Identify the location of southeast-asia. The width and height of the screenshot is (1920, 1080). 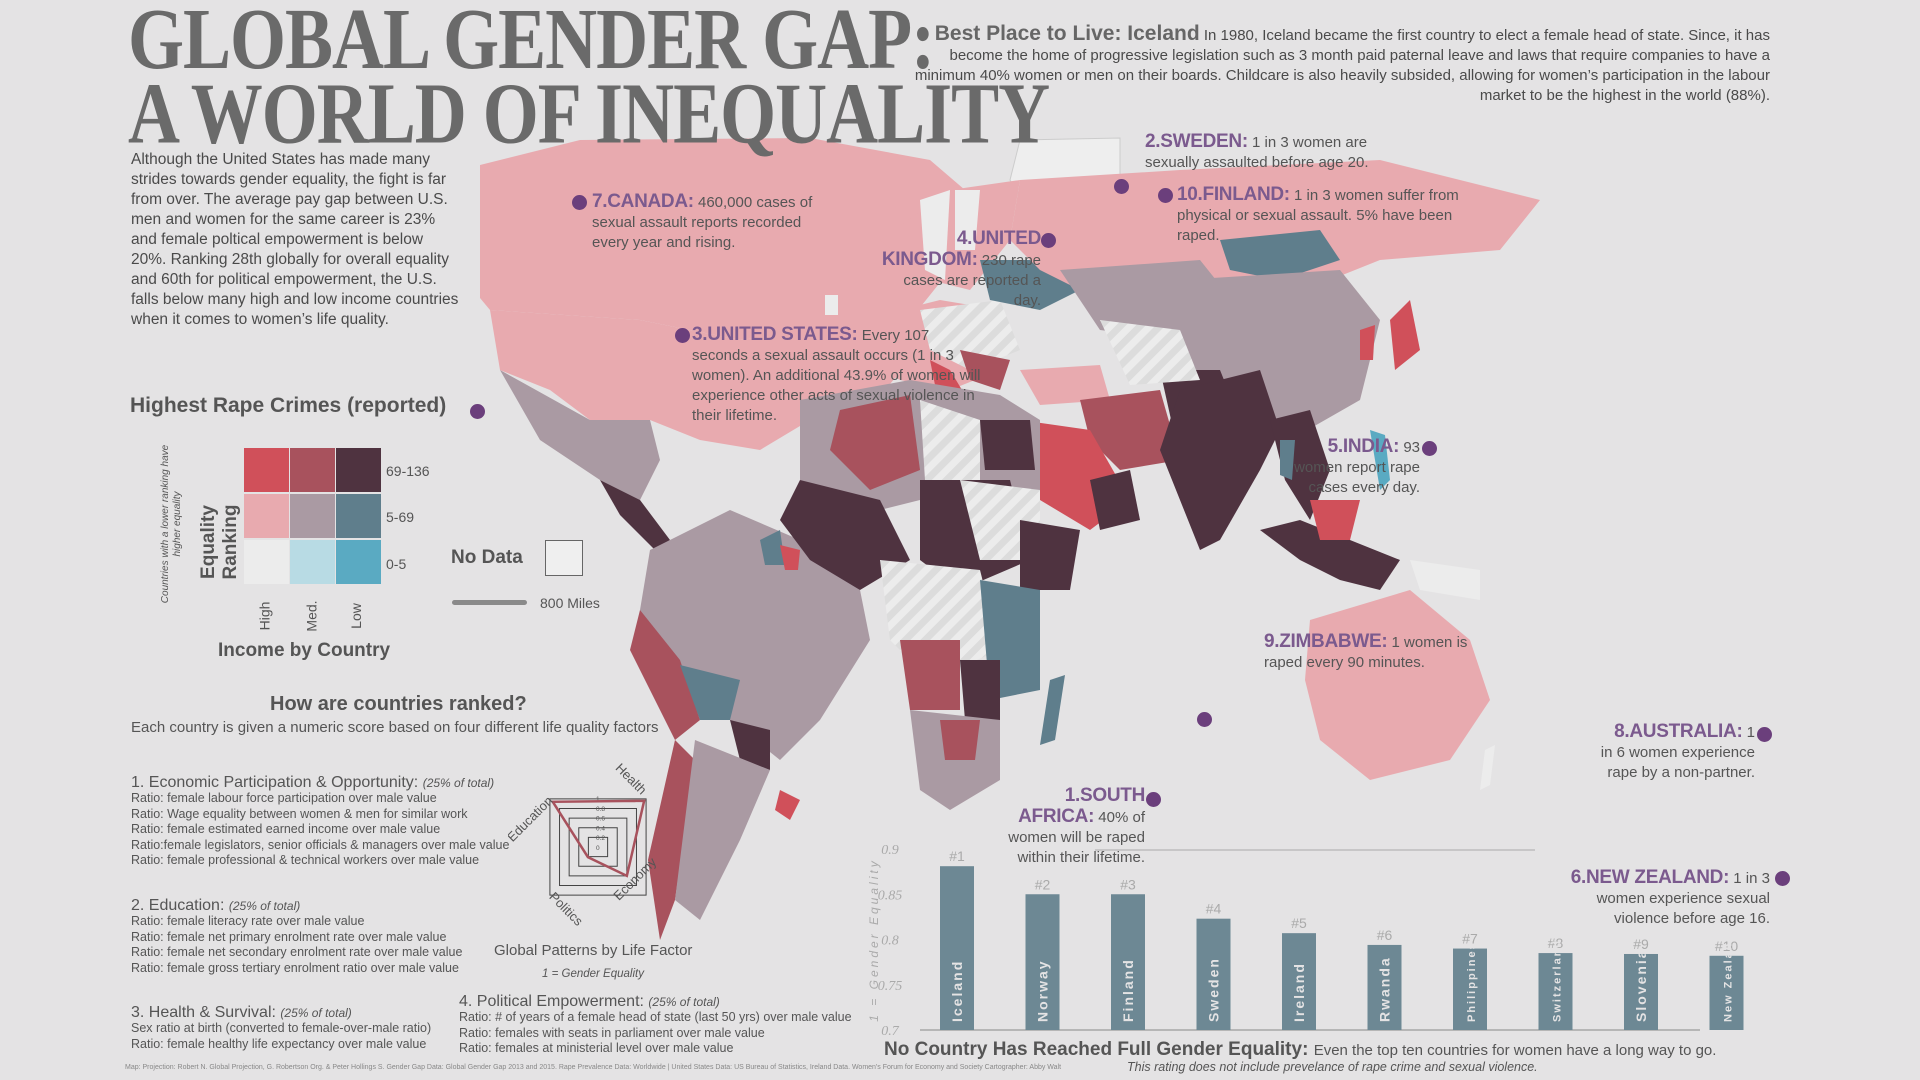
(1300, 465).